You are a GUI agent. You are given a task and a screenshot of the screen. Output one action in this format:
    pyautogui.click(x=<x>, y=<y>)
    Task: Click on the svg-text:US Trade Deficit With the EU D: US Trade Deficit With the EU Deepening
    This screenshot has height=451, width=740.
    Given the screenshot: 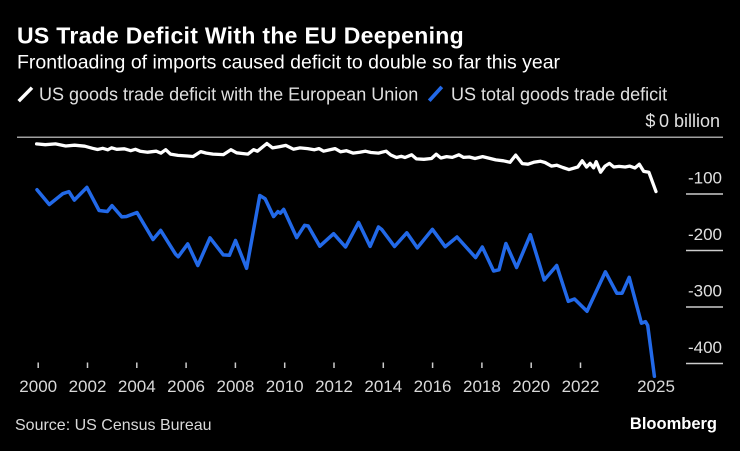 What is the action you would take?
    pyautogui.click(x=240, y=36)
    